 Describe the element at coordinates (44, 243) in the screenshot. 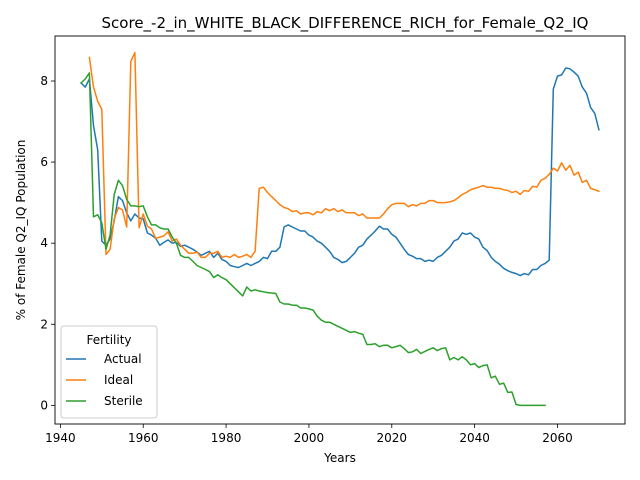

I see `y-tick-label: 4` at that location.